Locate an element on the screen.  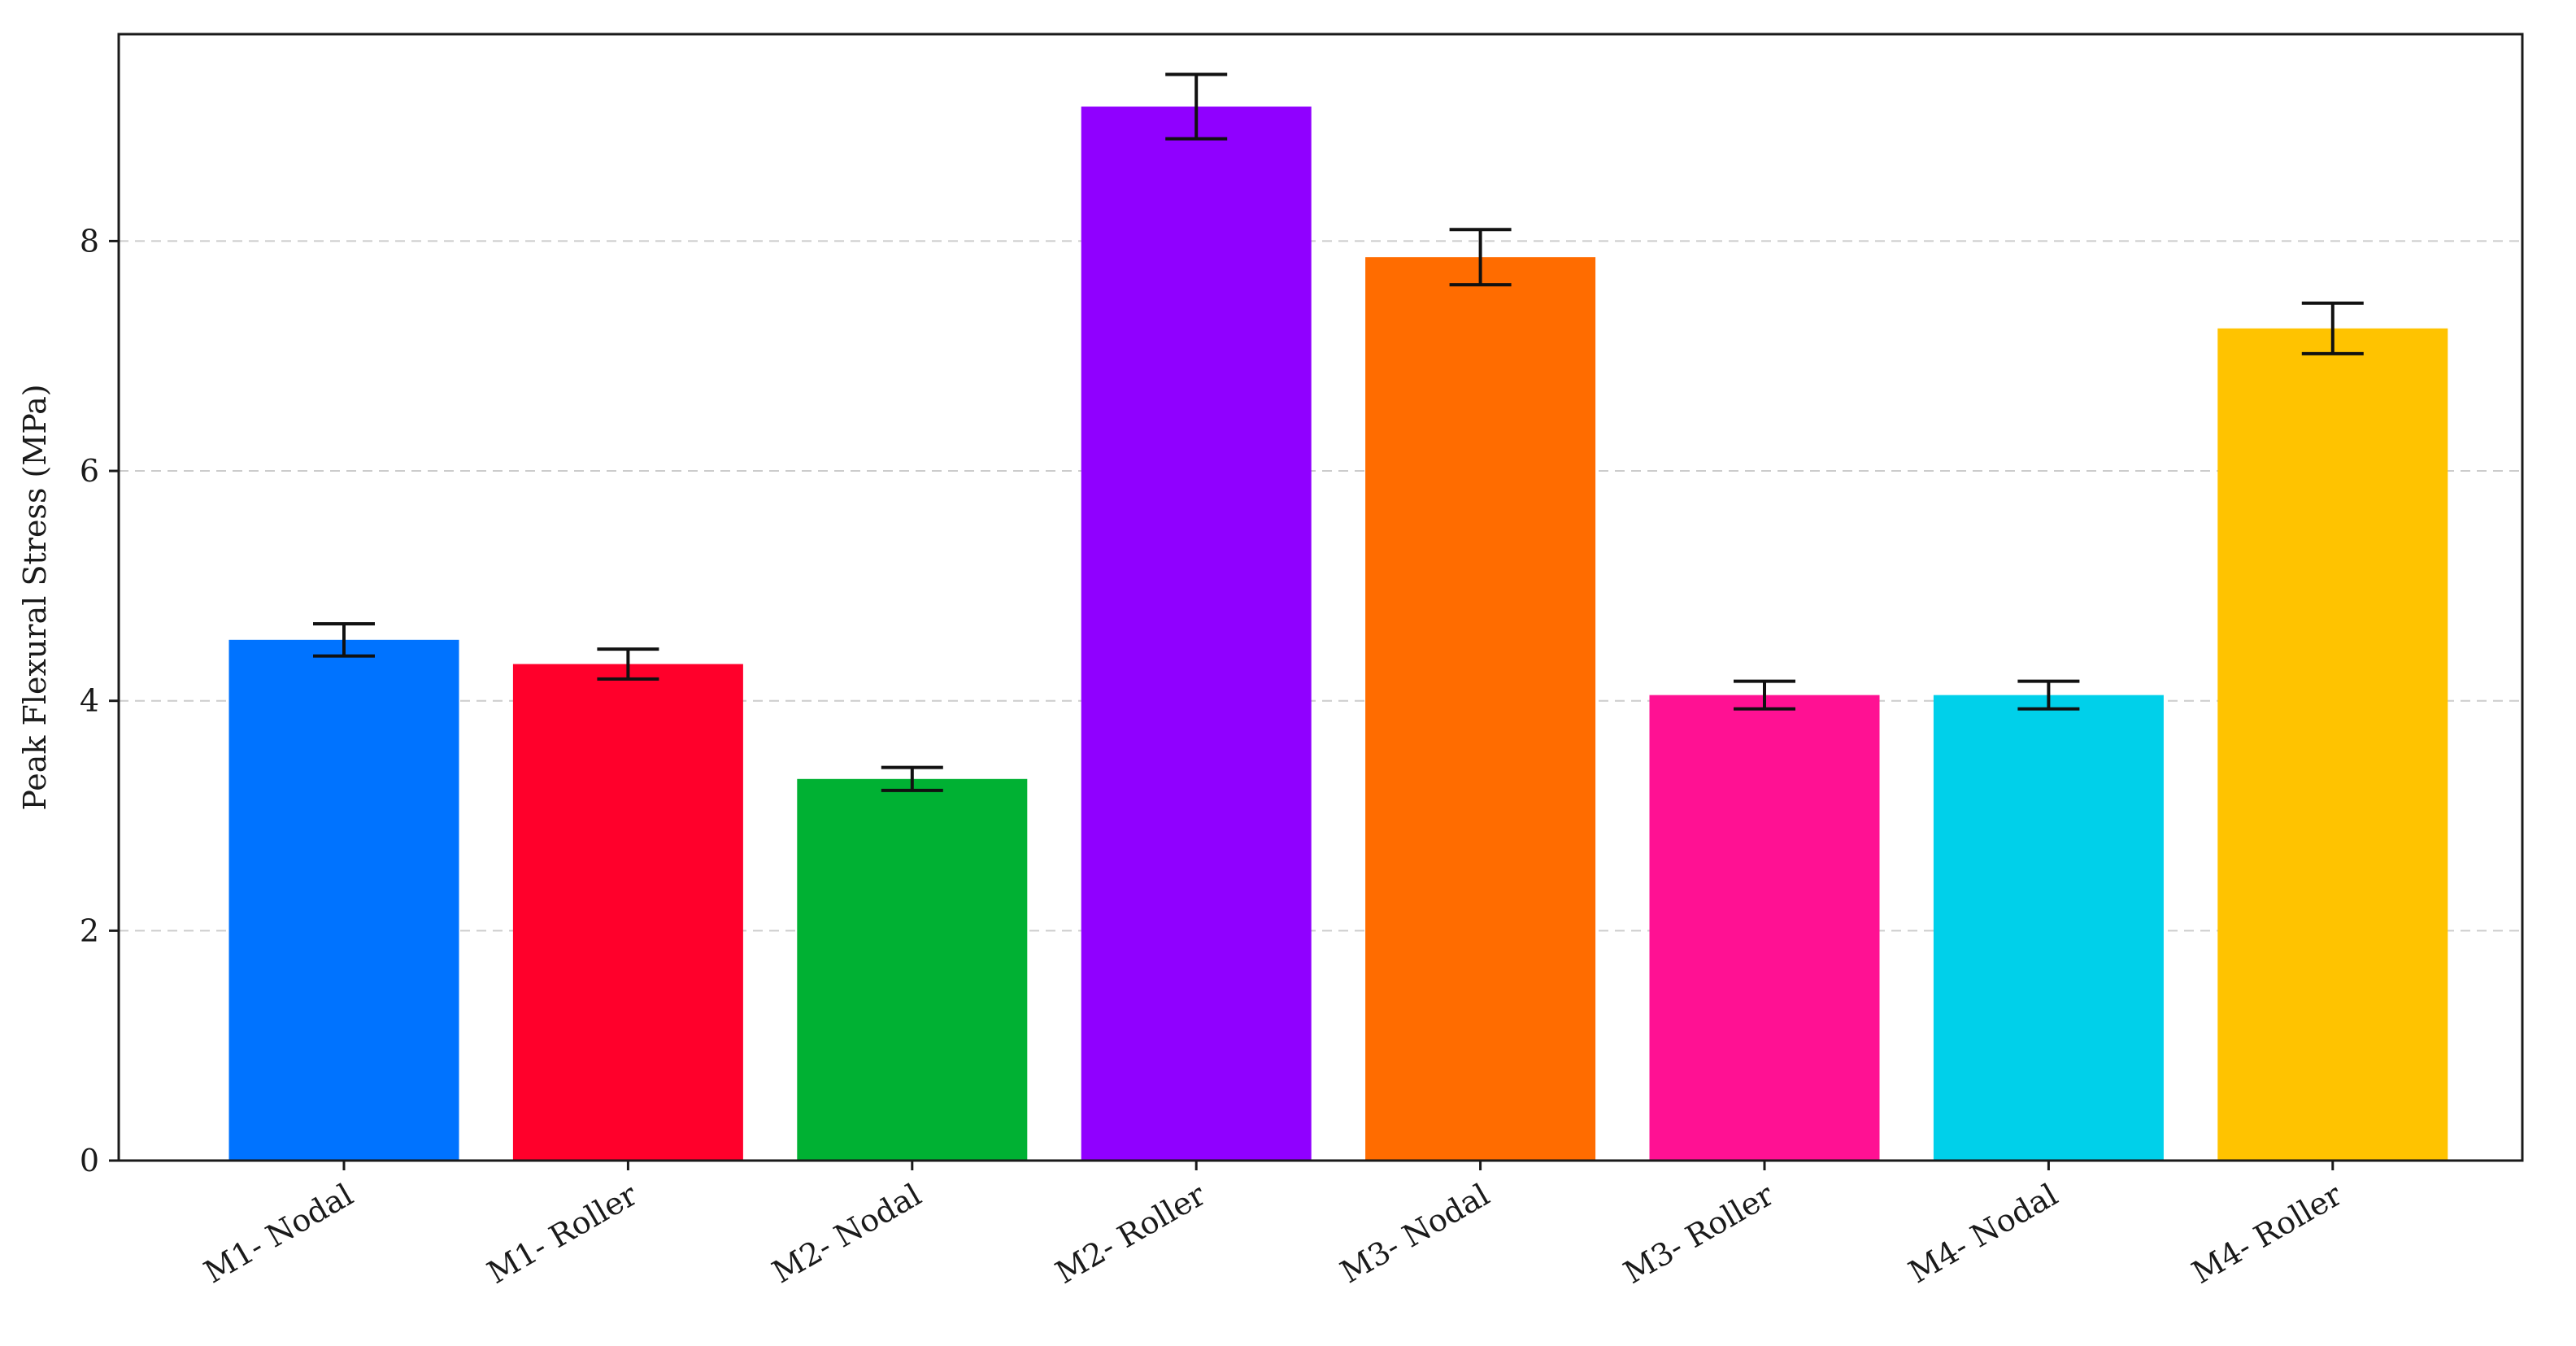
bar-m2-roller is located at coordinates (1196, 634).